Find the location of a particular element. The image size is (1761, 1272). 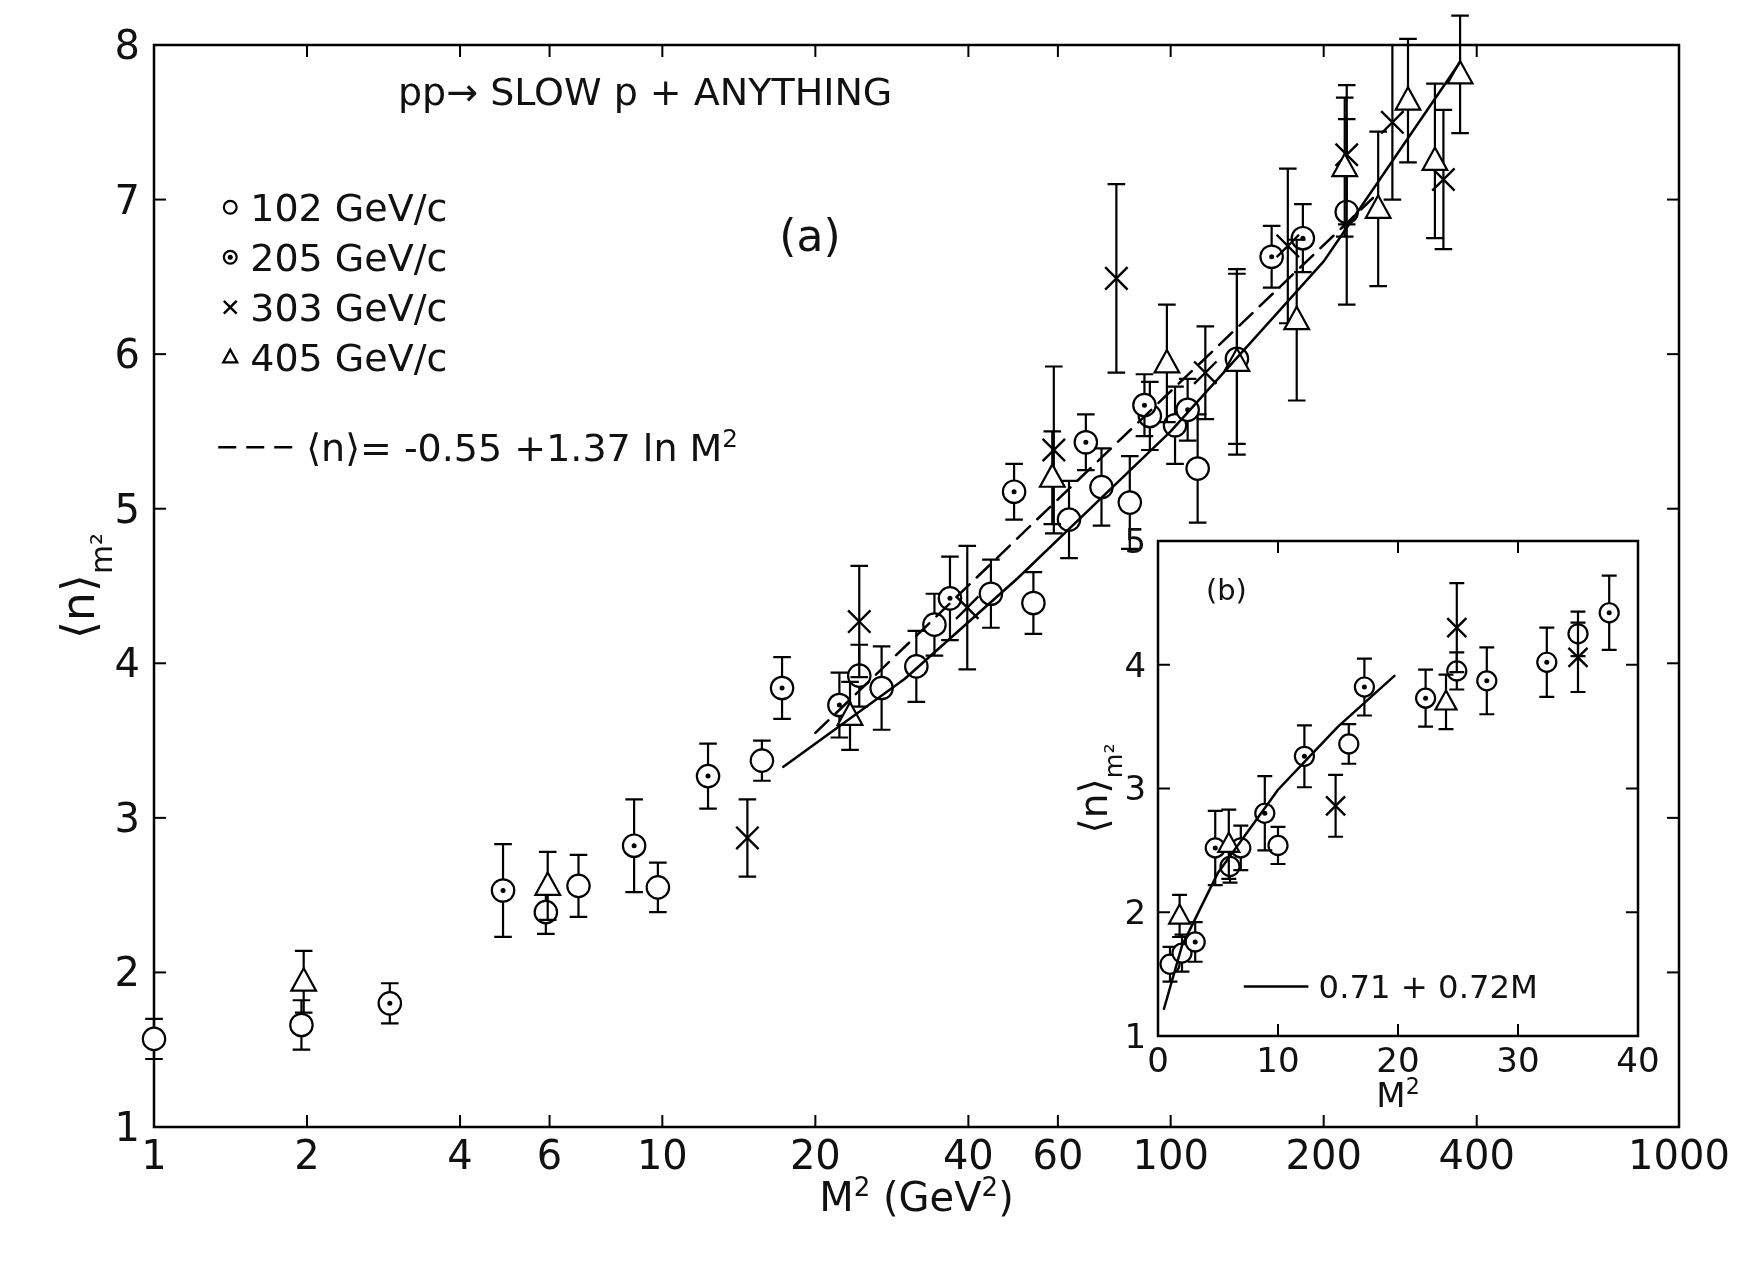

y-tick-label: 7 is located at coordinates (127, 199).